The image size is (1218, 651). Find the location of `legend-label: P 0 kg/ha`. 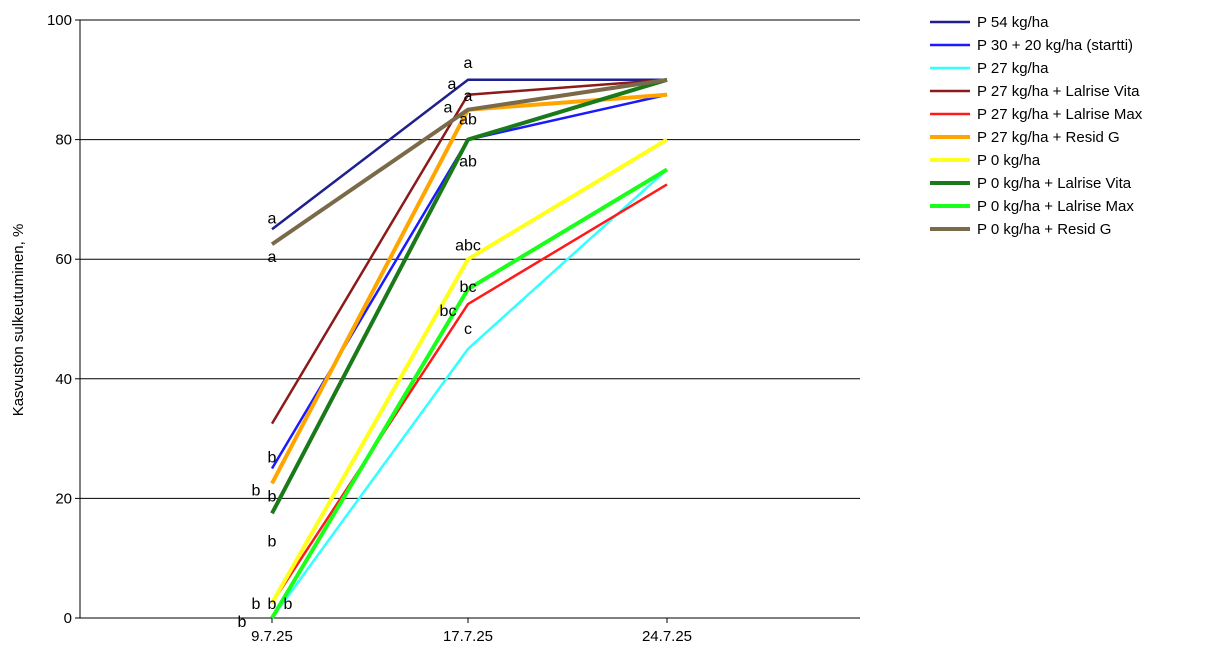

legend-label: P 0 kg/ha is located at coordinates (1009, 160).